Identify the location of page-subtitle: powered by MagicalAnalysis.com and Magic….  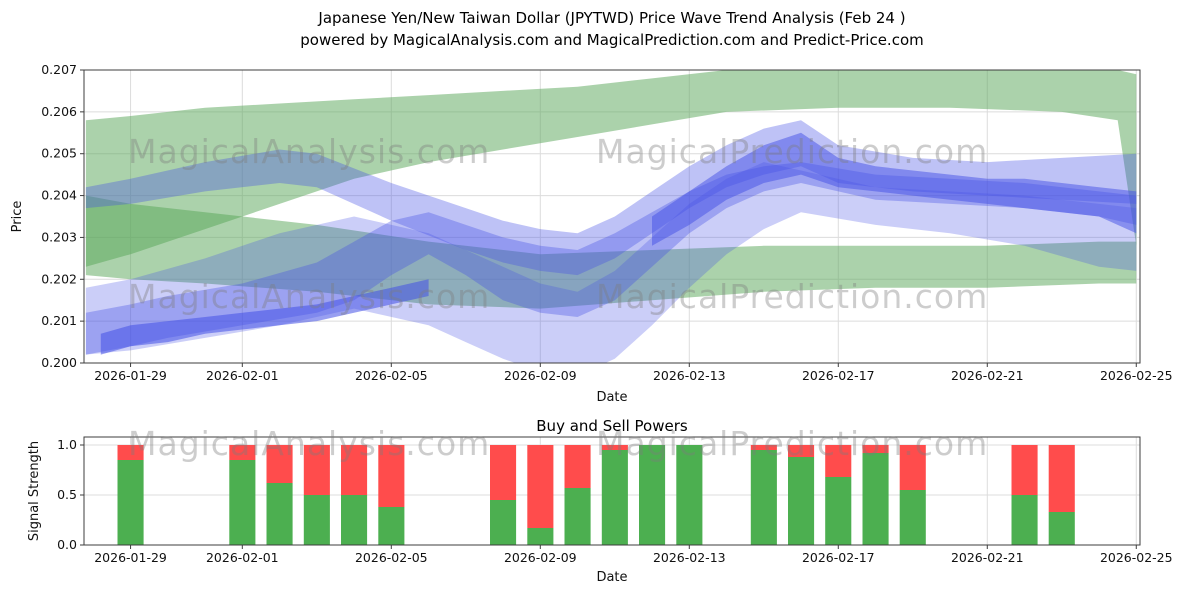
(612, 40).